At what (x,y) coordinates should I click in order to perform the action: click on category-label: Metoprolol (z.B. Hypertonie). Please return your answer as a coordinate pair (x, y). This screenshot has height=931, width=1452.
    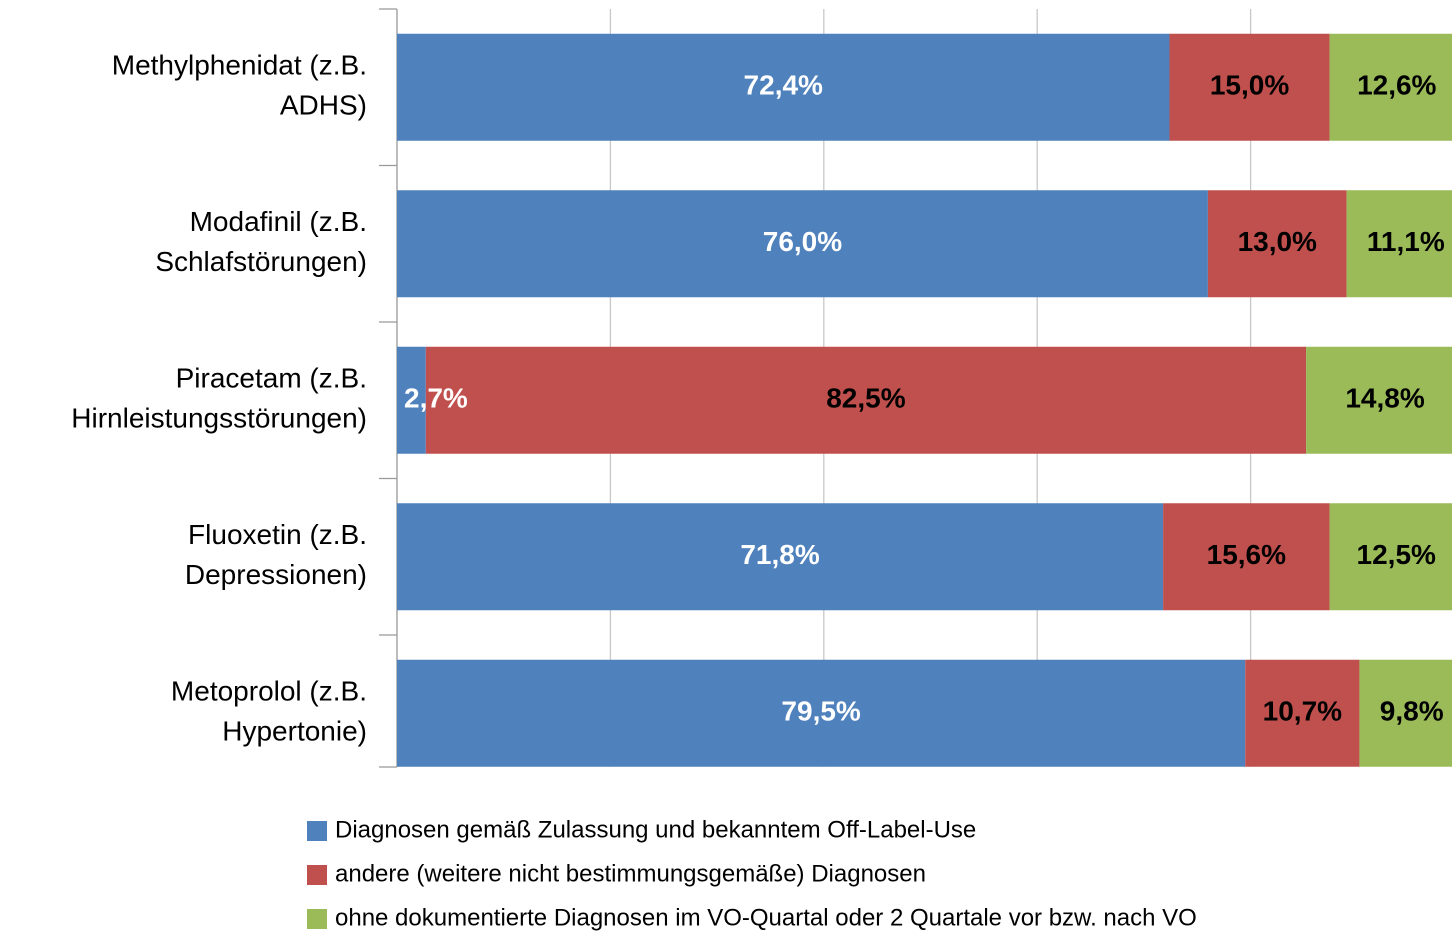
    Looking at the image, I should click on (269, 711).